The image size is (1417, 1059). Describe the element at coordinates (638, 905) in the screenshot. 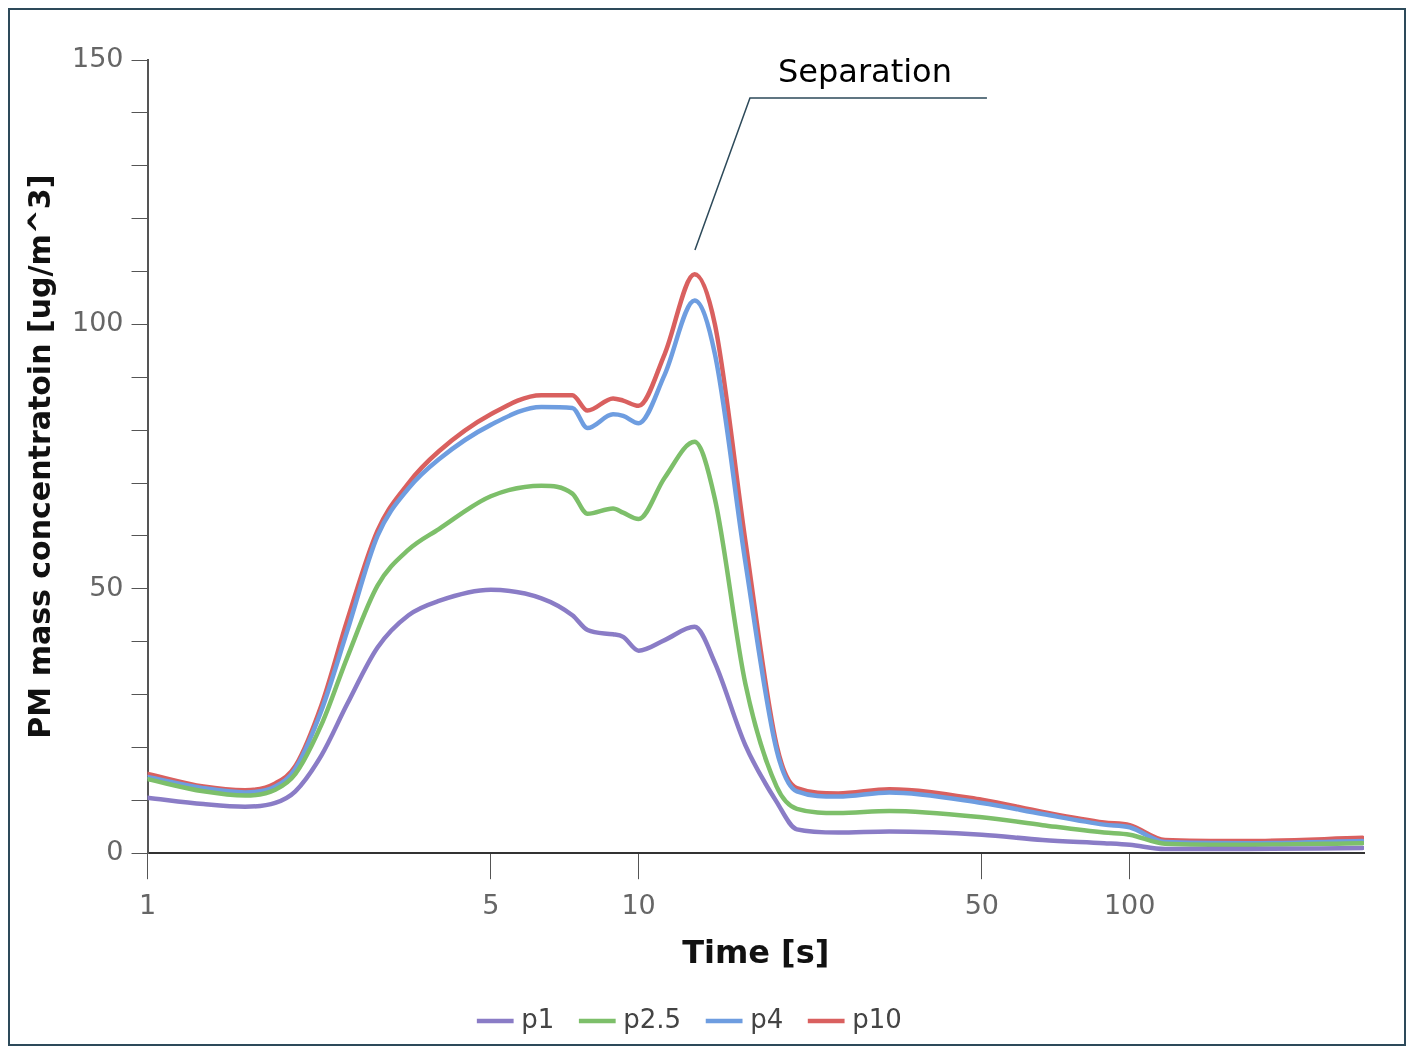

I see `x-tick-label: 10` at that location.